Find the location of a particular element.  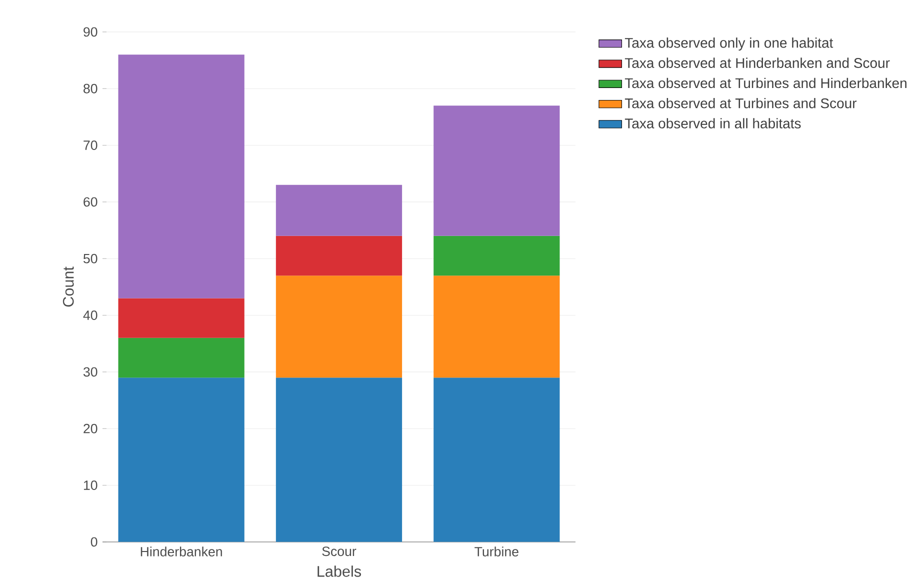

y-tick-label: 40 is located at coordinates (90, 315).